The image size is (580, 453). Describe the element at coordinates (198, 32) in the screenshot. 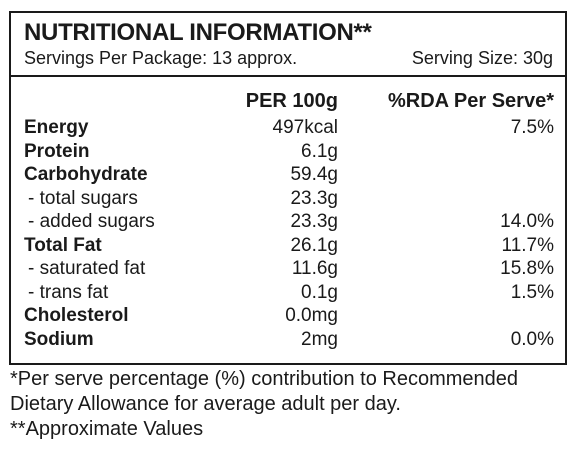

I see `panel-title: NUTRITIONAL INFORMATION**` at that location.